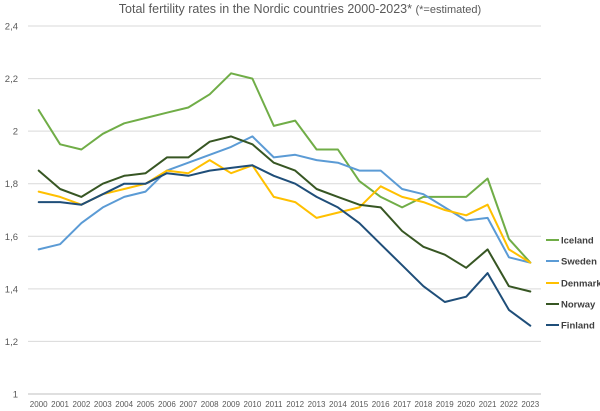 This screenshot has width=600, height=411. Describe the element at coordinates (11, 237) in the screenshot. I see `y-tick-label: 1,6` at that location.